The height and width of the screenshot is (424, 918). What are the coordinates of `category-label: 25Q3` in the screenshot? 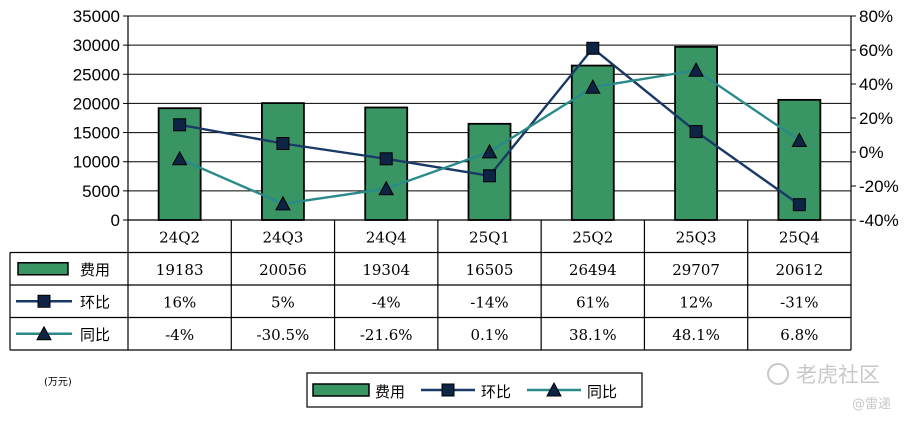 It's located at (696, 237).